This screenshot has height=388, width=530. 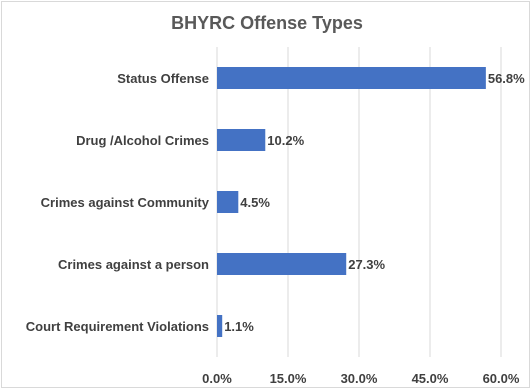 I want to click on data-label: 10.2%, so click(x=285, y=140).